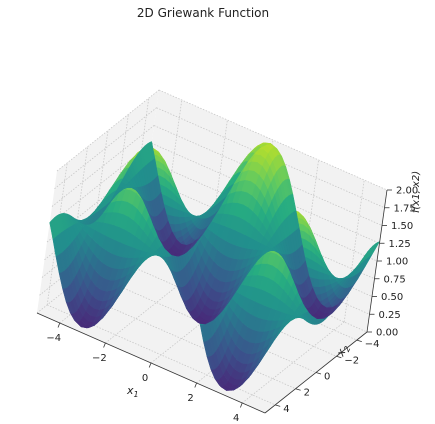 Image resolution: width=435 pixels, height=424 pixels. Describe the element at coordinates (400, 244) in the screenshot. I see `z-tick-label: 1.25` at that location.